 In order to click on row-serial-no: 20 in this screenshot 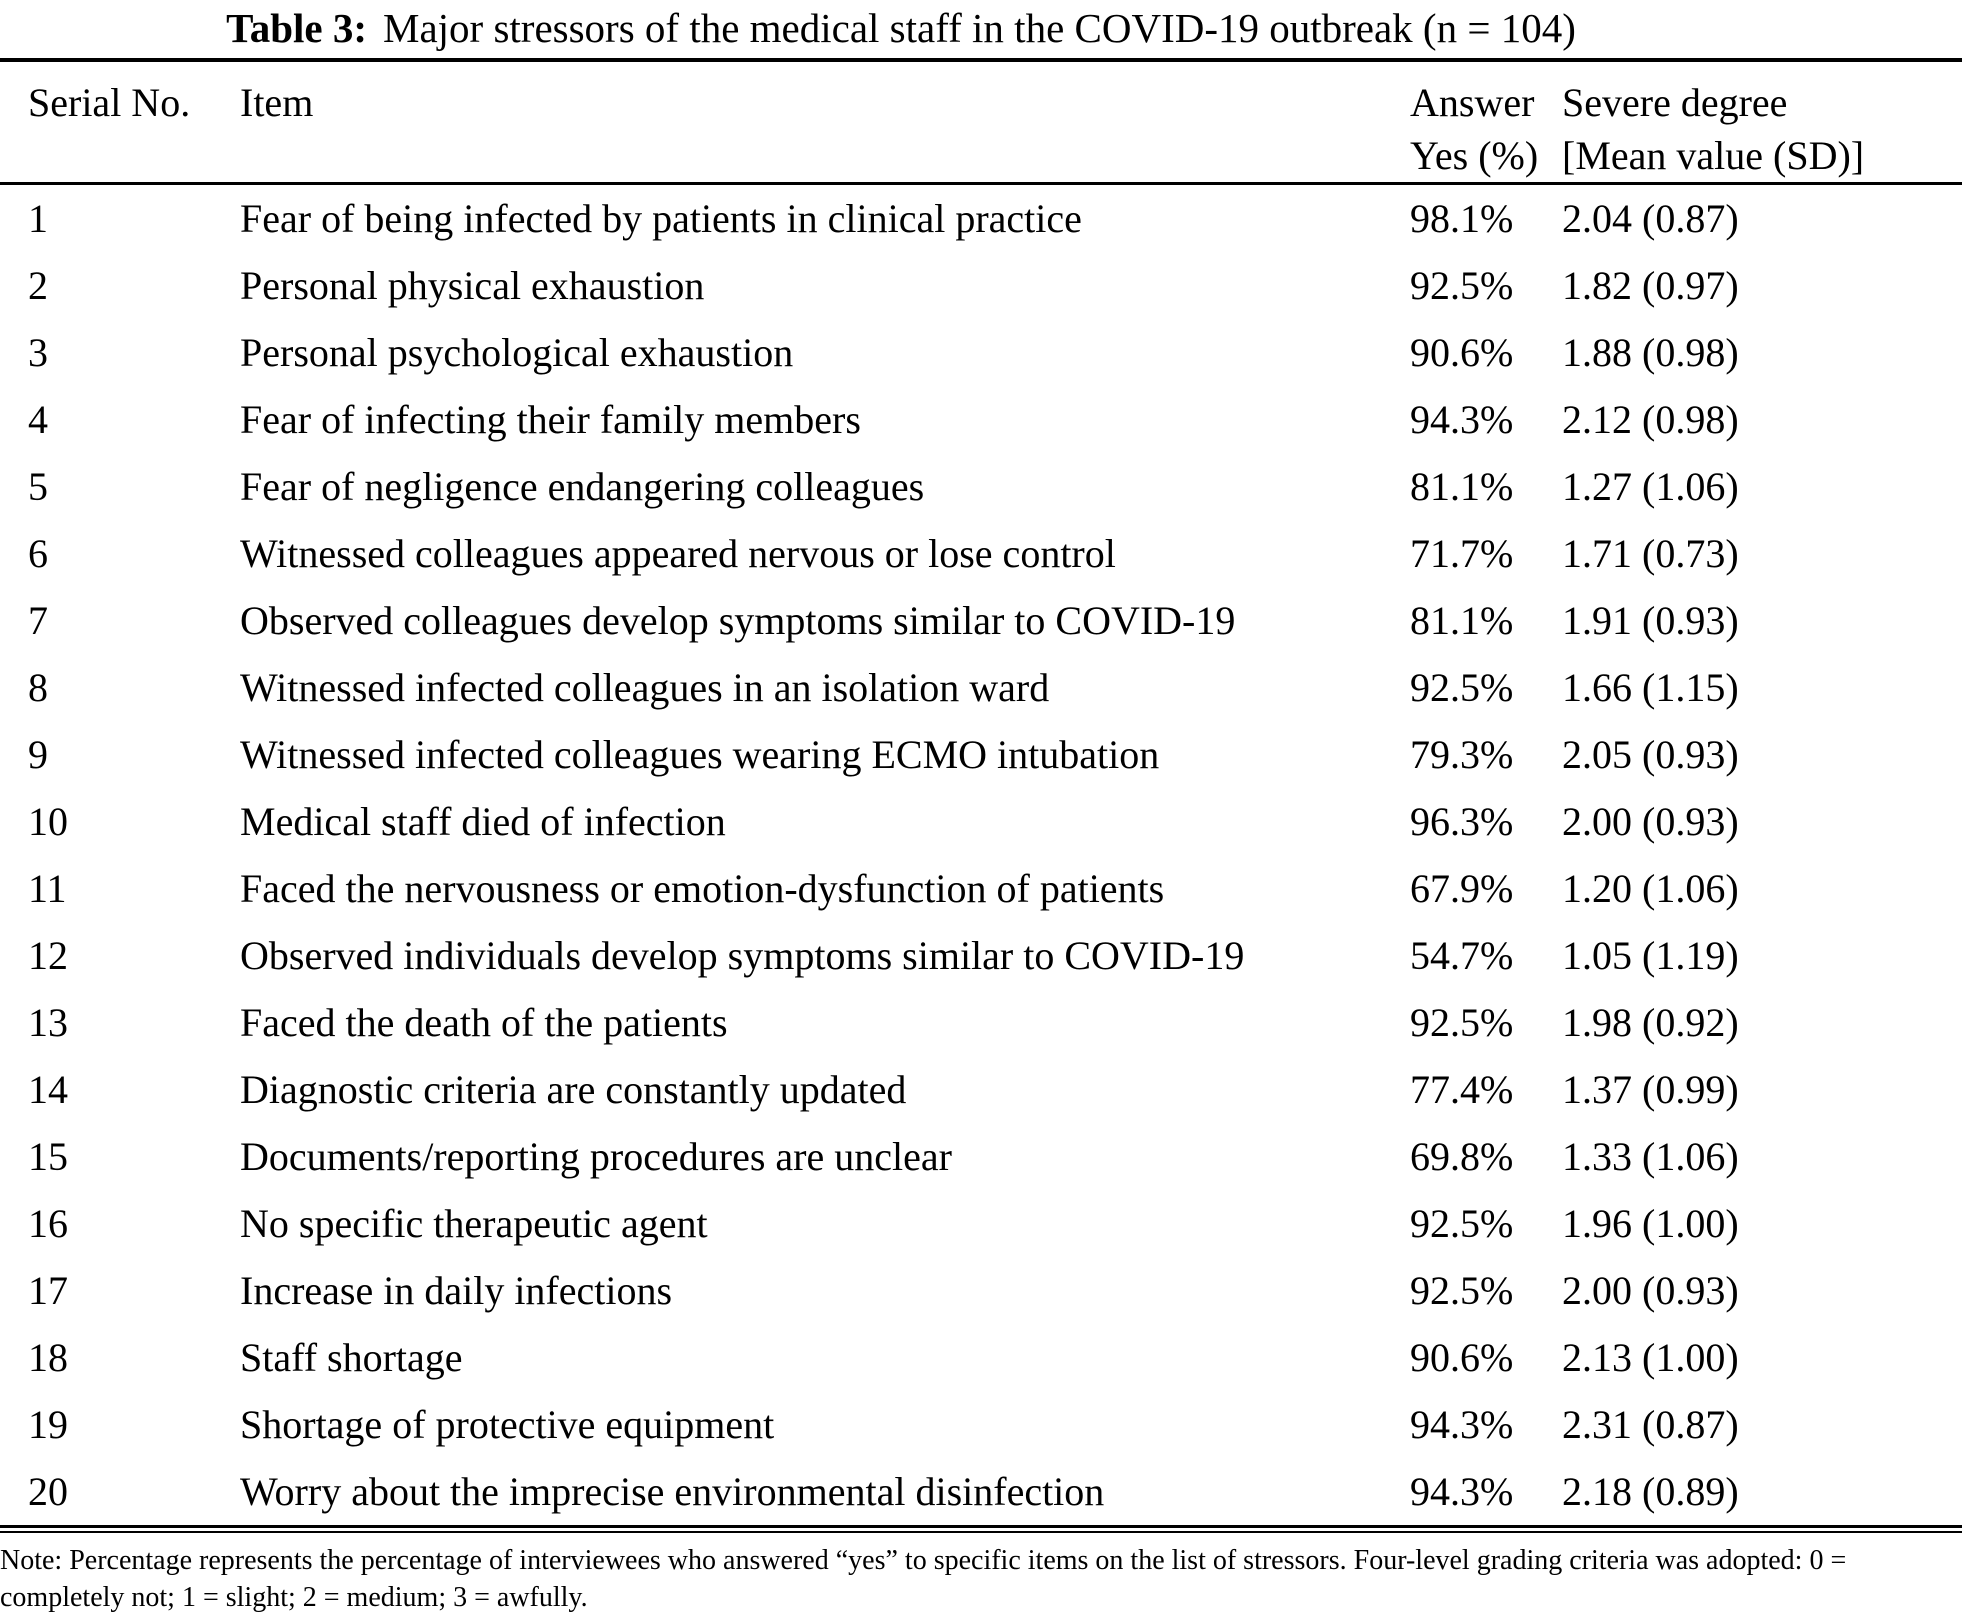, I will do `click(48, 1491)`.